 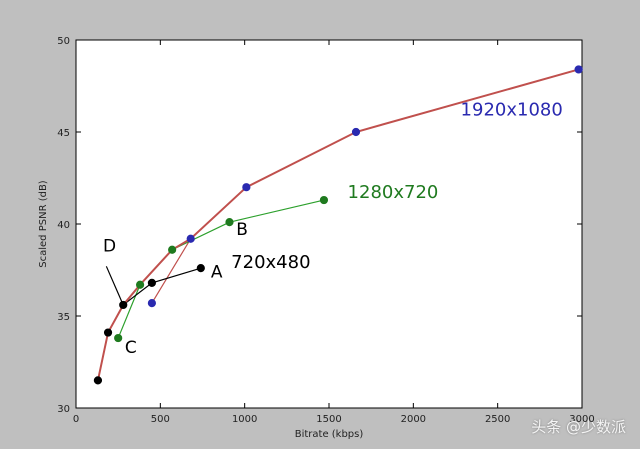 What do you see at coordinates (63, 409) in the screenshot?
I see `y-tick-label: 30` at bounding box center [63, 409].